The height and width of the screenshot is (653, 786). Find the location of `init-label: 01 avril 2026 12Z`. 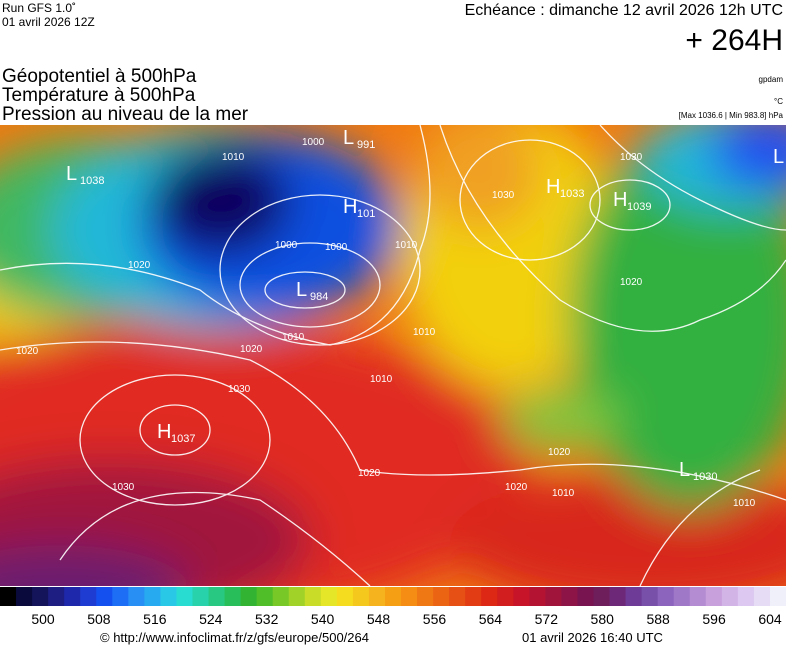

init-label: 01 avril 2026 12Z is located at coordinates (48, 22).